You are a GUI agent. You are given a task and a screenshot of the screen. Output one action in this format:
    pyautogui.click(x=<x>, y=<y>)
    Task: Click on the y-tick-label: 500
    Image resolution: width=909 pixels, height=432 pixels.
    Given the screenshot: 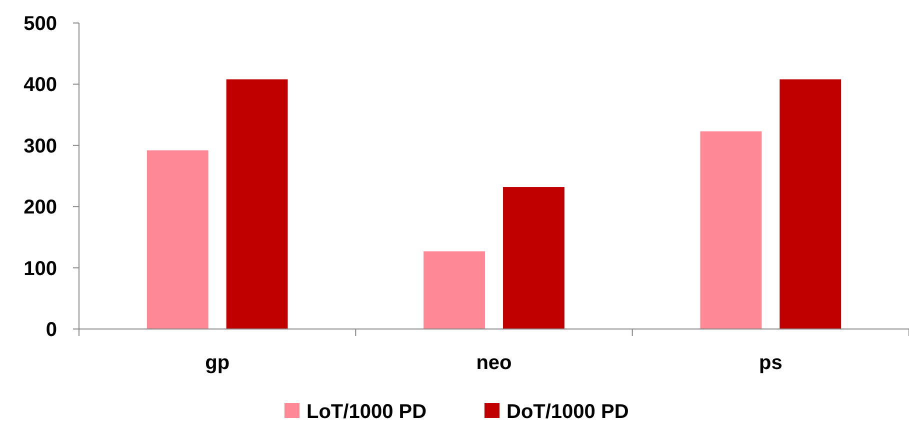 What is the action you would take?
    pyautogui.click(x=40, y=24)
    